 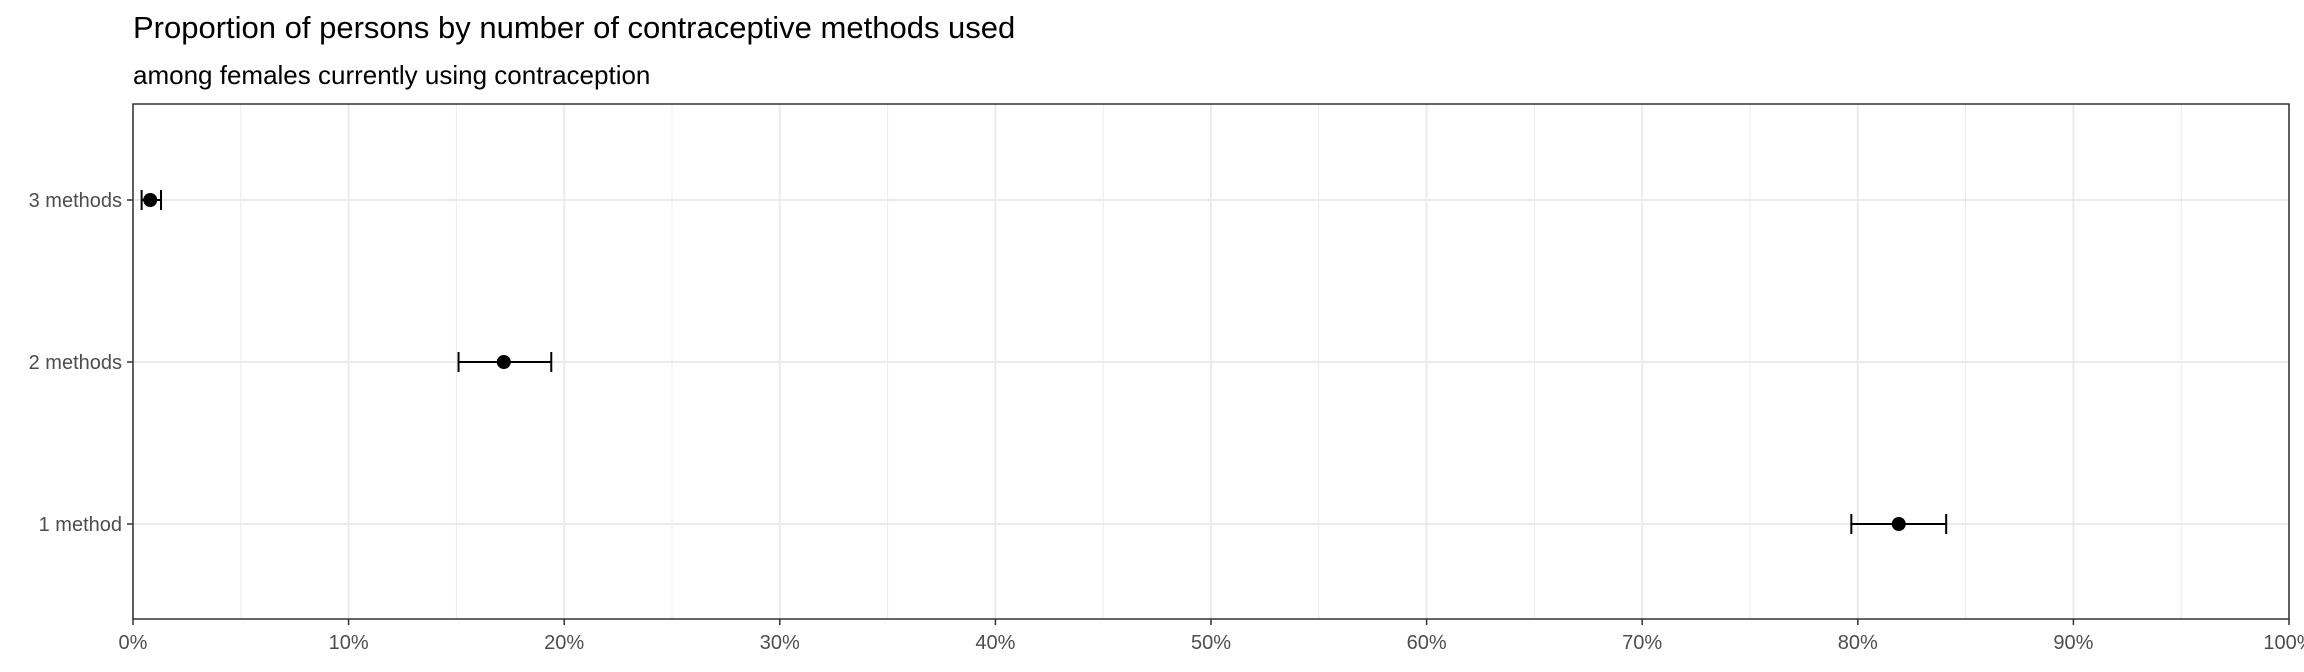 I want to click on x-tick-label: 50%, so click(x=1211, y=643).